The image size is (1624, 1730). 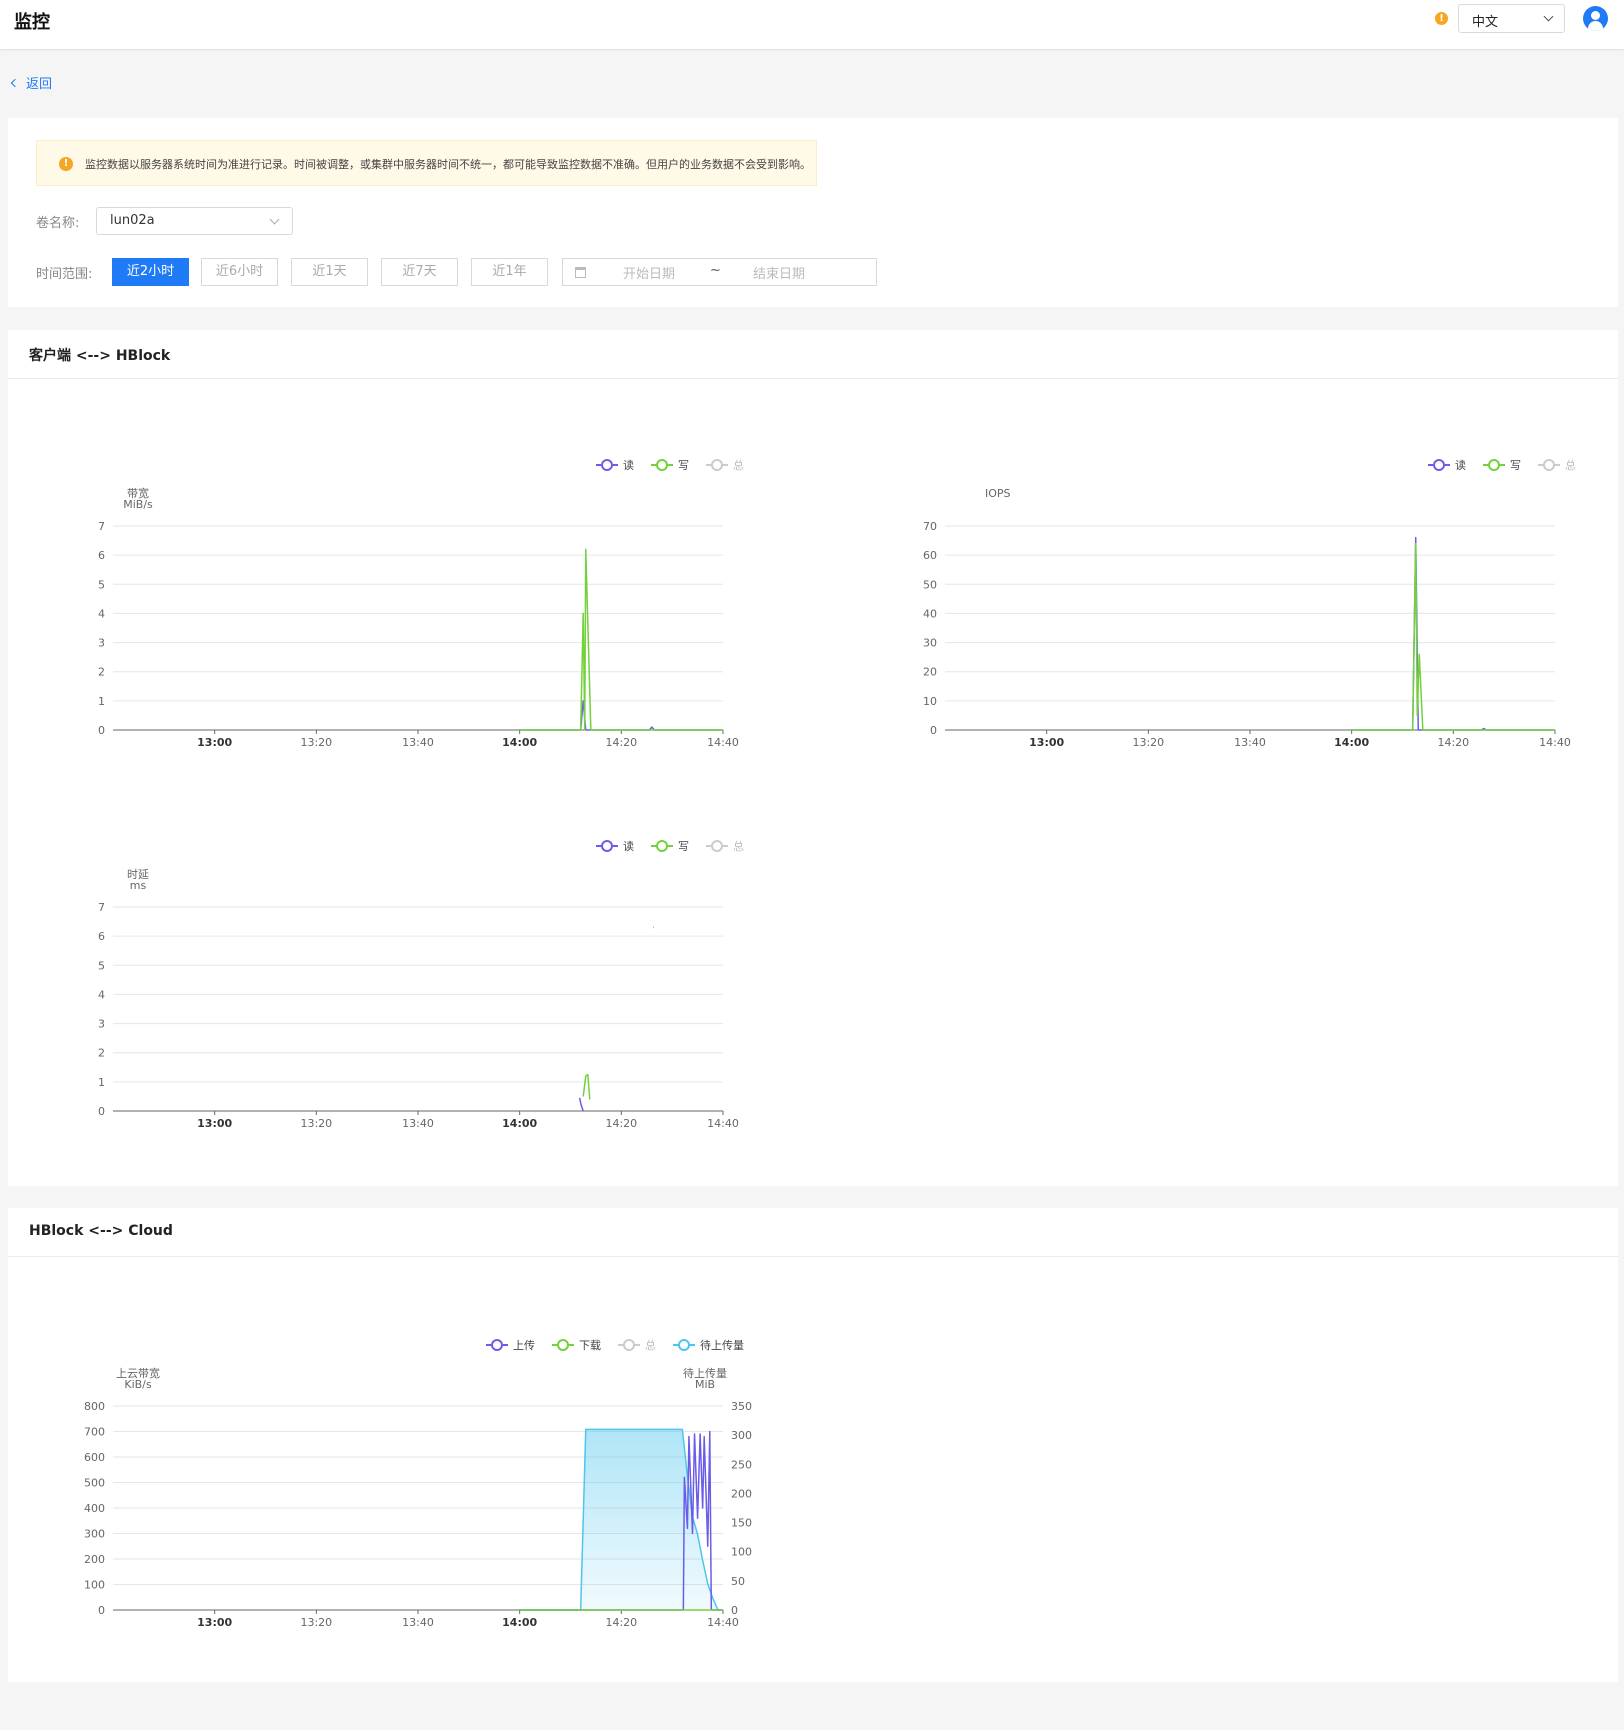 I want to click on y2-tick-label: 0, so click(x=734, y=1610).